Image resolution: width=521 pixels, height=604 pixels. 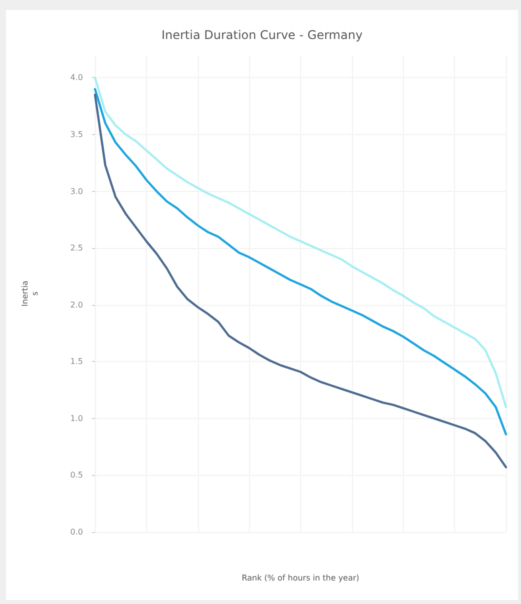 What do you see at coordinates (76, 248) in the screenshot?
I see `y-tick-label: 2.5` at bounding box center [76, 248].